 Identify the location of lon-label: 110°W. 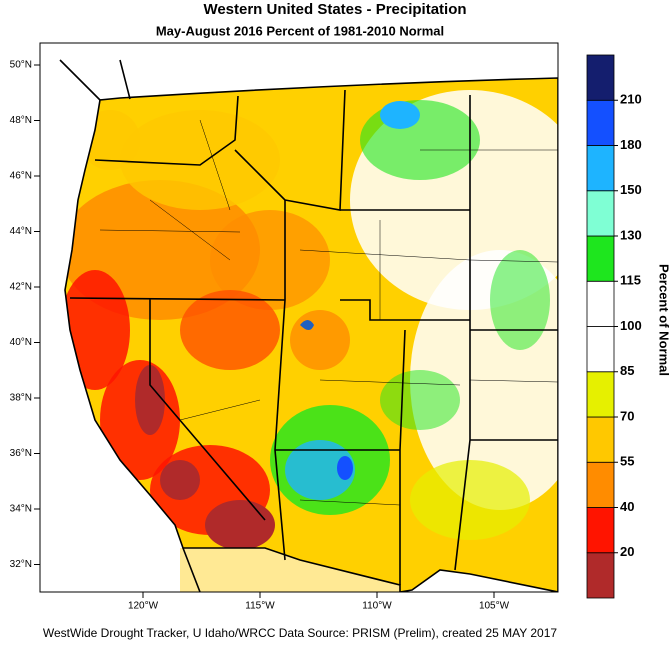
(377, 606).